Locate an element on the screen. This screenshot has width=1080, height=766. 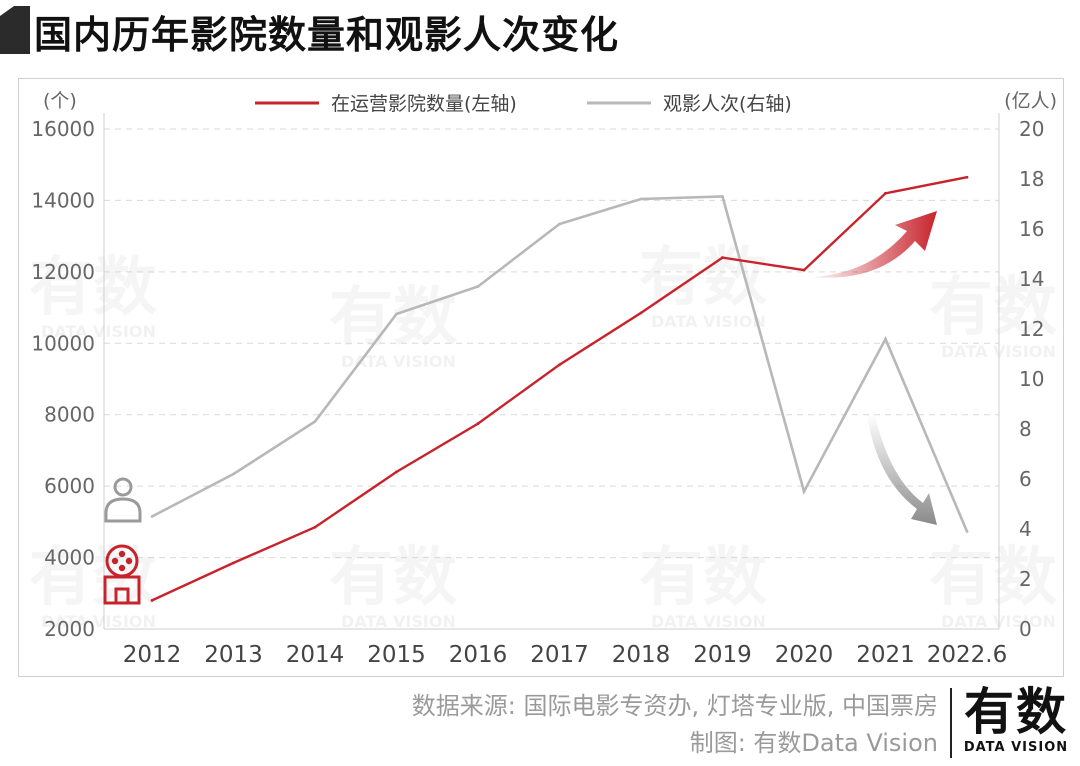
right-tick-label: 18 is located at coordinates (1031, 179).